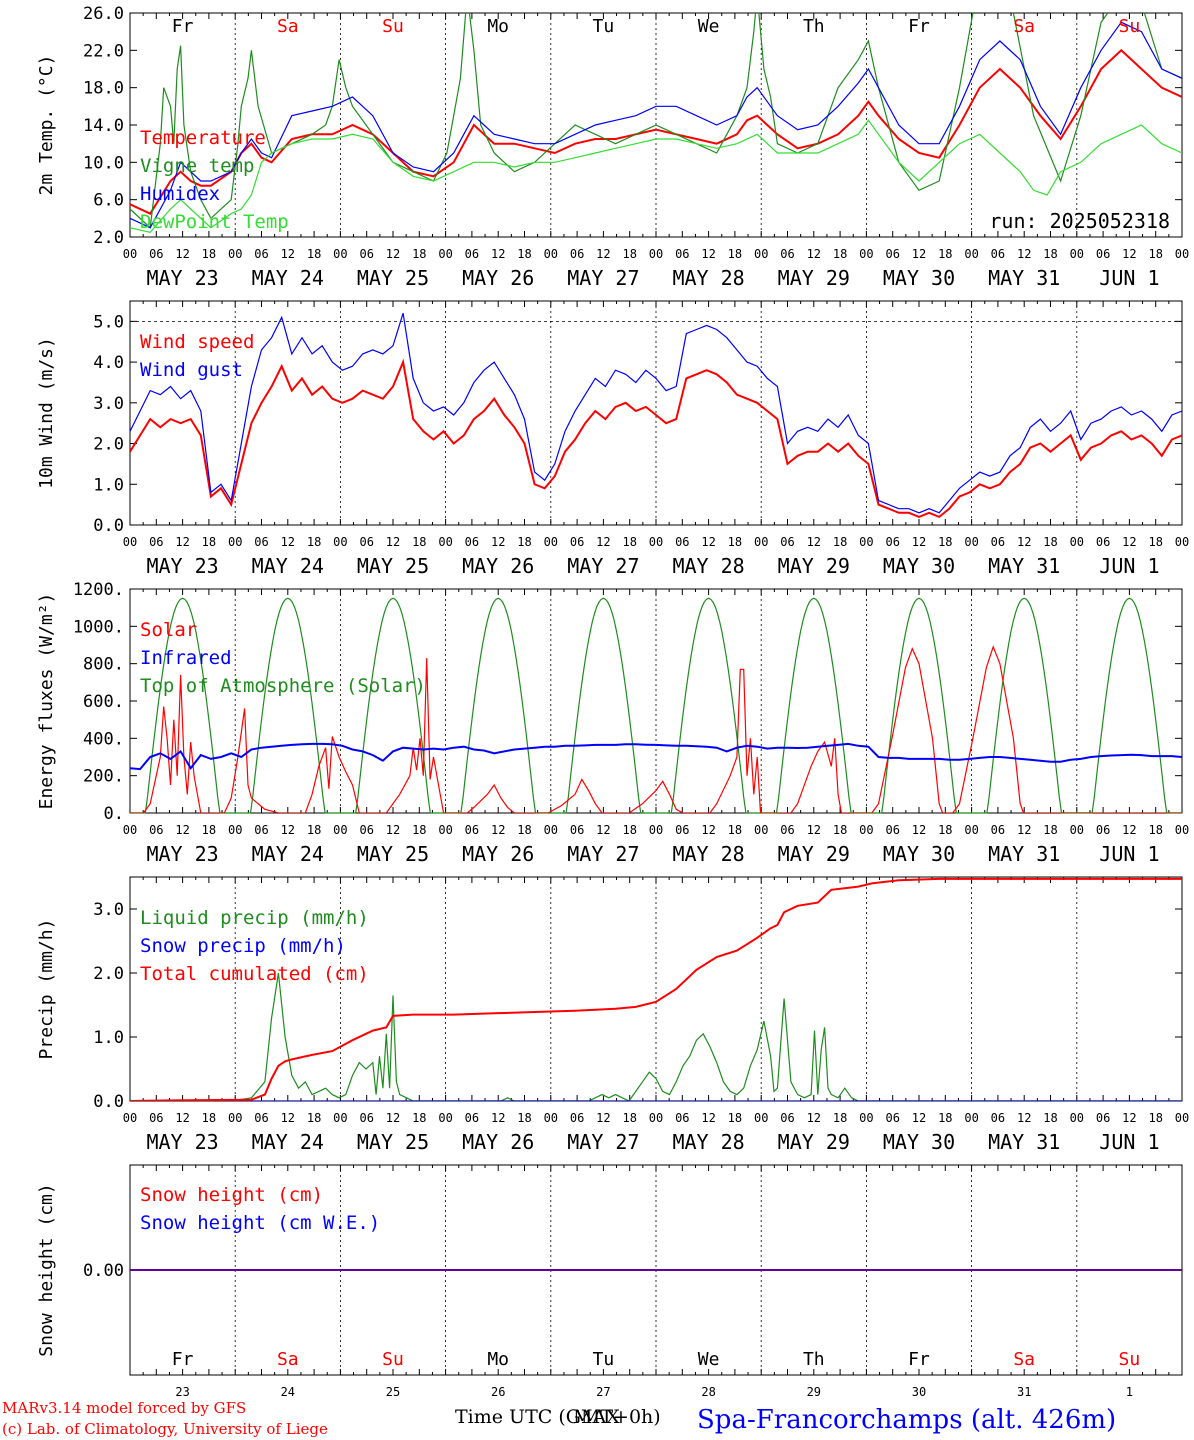 This screenshot has height=1440, width=1194. Describe the element at coordinates (231, 1195) in the screenshot. I see `legend-entry: Snow height (cm)` at that location.